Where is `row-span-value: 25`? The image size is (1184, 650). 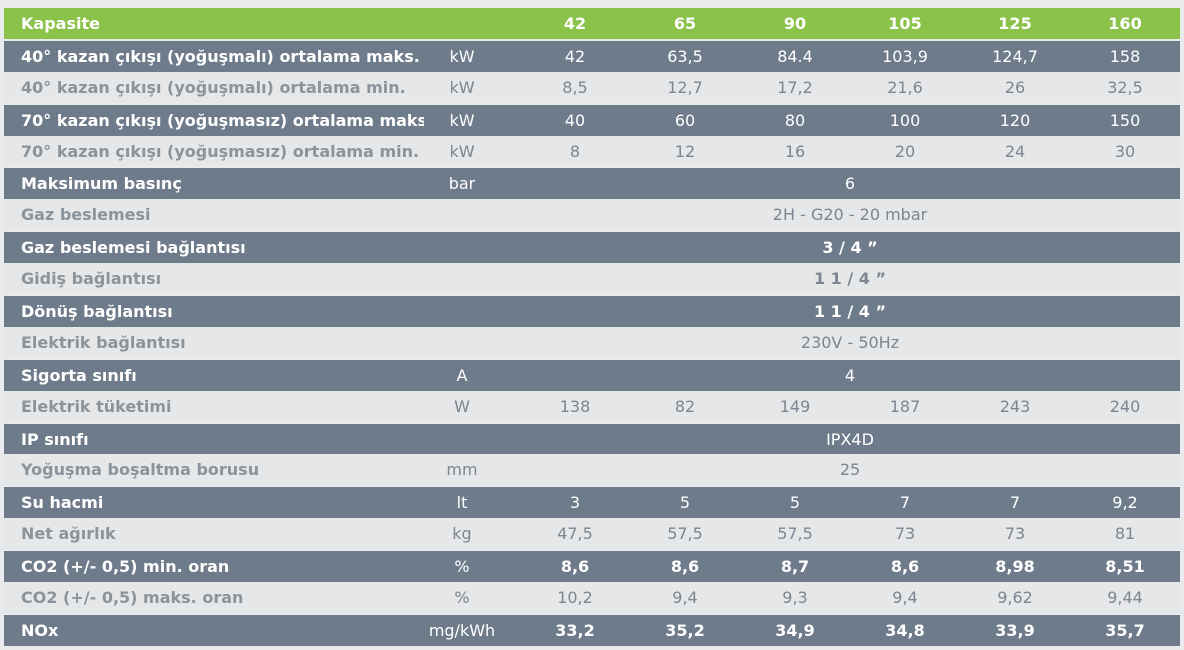 row-span-value: 25 is located at coordinates (850, 470).